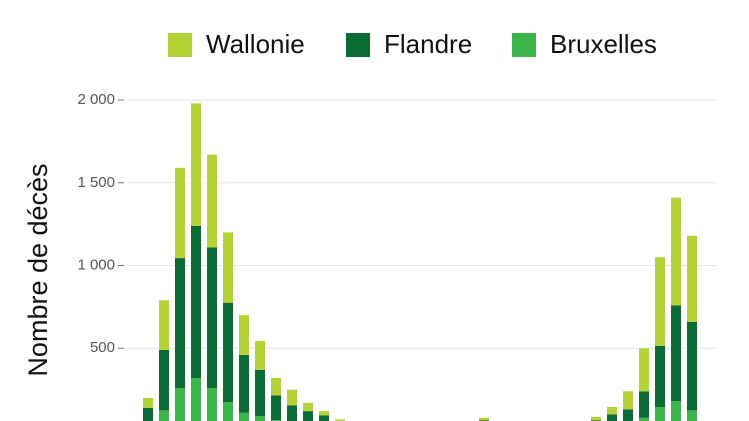 The image size is (749, 421). I want to click on legend-label: Flandre, so click(428, 44).